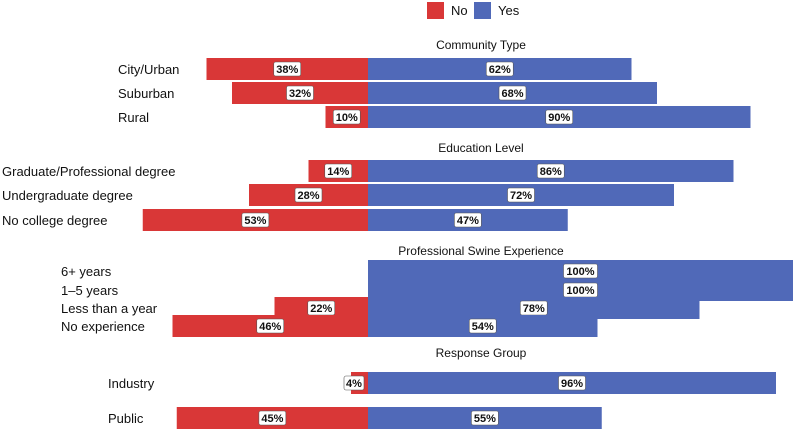  What do you see at coordinates (321, 309) in the screenshot?
I see `value-label-no: 22%` at bounding box center [321, 309].